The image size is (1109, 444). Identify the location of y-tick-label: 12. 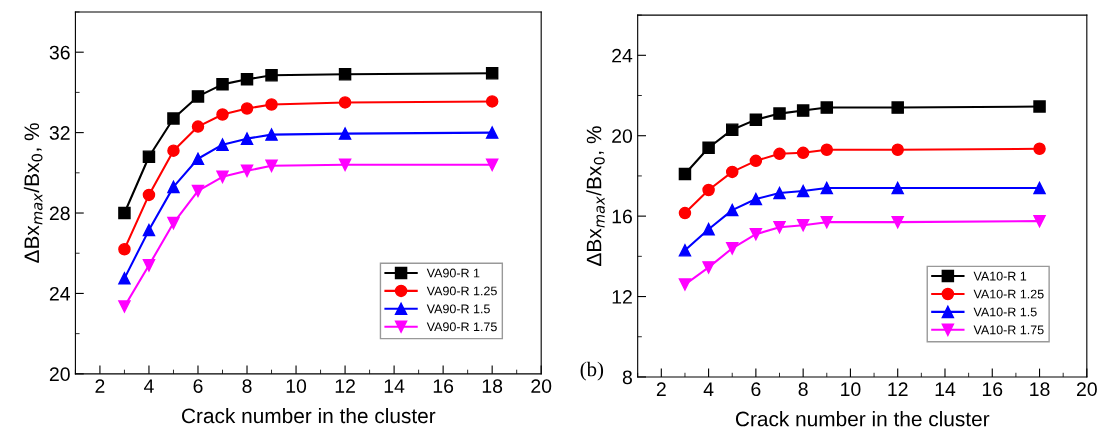
(622, 297).